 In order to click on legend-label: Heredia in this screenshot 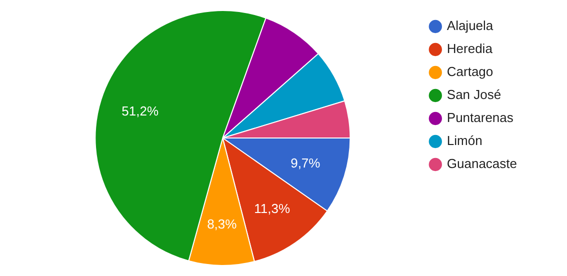, I will do `click(470, 48)`.